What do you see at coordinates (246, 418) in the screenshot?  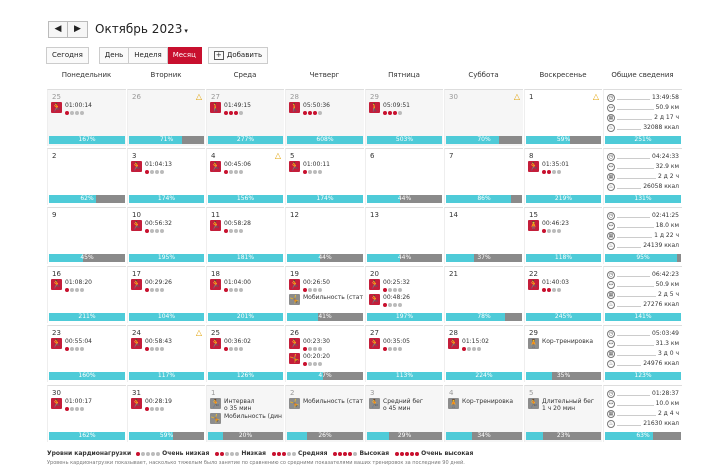 I see `activity-item: 🤸 Мобильность (дин` at bounding box center [246, 418].